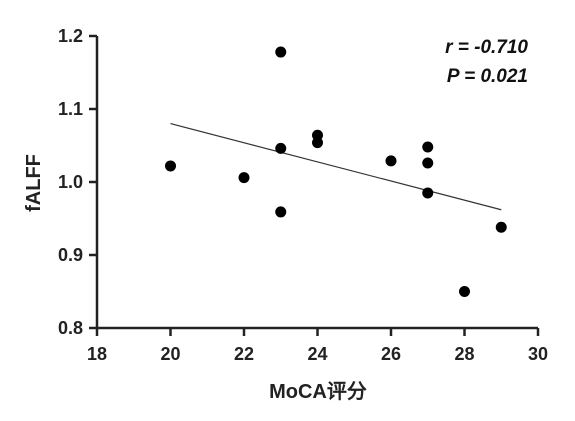 The height and width of the screenshot is (421, 575). What do you see at coordinates (317, 354) in the screenshot?
I see `x-tick-label: 24` at bounding box center [317, 354].